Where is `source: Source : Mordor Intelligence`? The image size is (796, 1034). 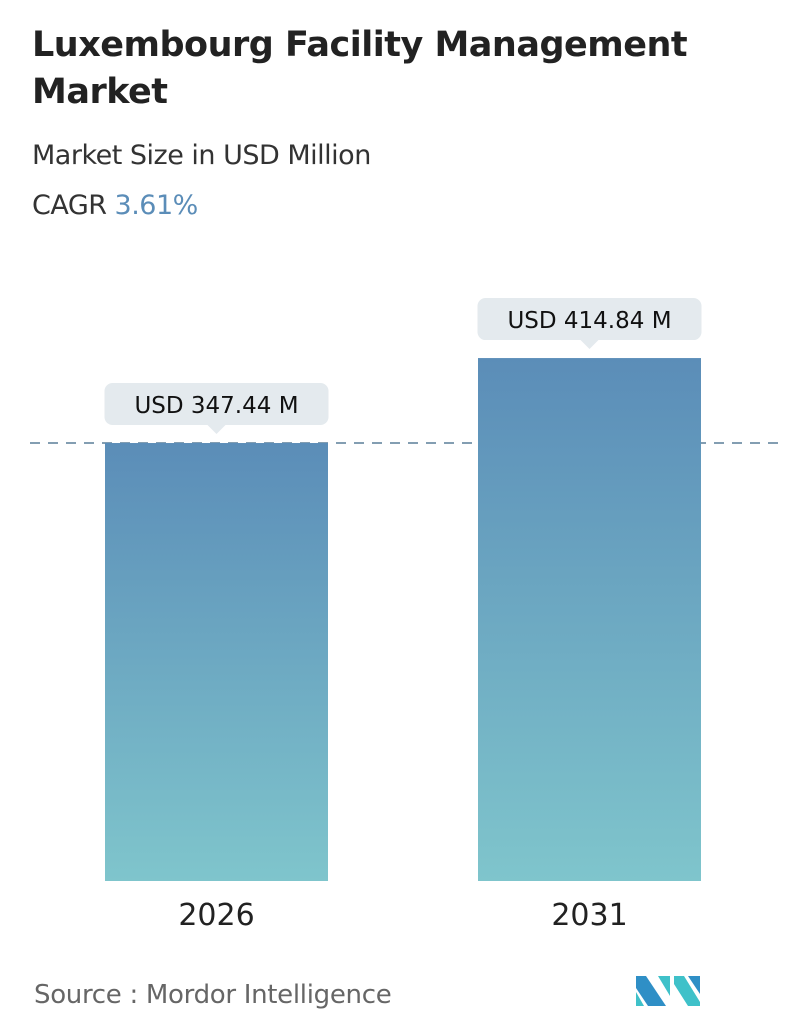
source: Source : Mordor Intelligence is located at coordinates (213, 995).